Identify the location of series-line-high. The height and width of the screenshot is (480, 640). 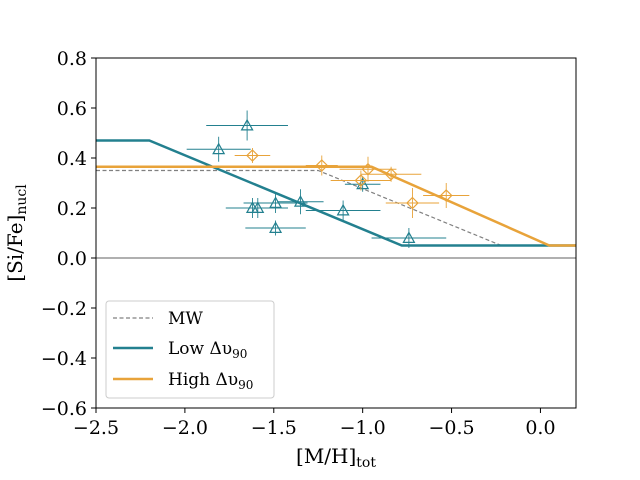
(336, 206).